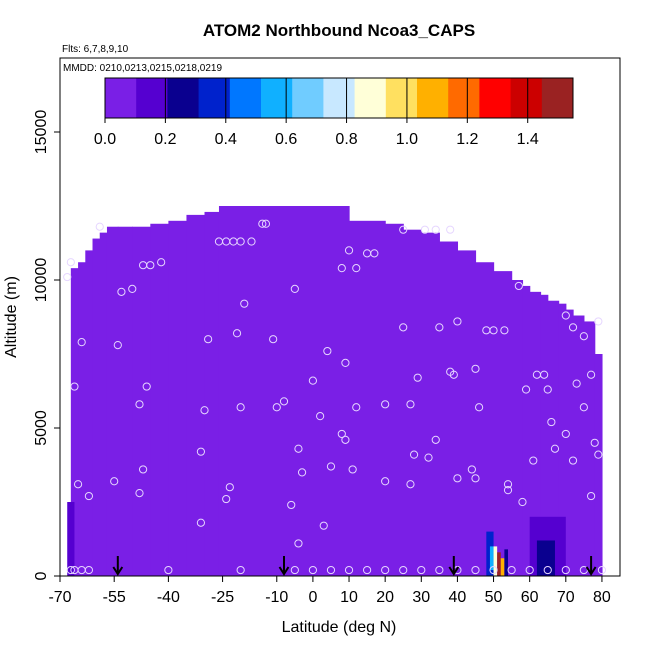 Image resolution: width=650 pixels, height=650 pixels. What do you see at coordinates (105, 139) in the screenshot?
I see `colorbar-tick-label: 0.0` at bounding box center [105, 139].